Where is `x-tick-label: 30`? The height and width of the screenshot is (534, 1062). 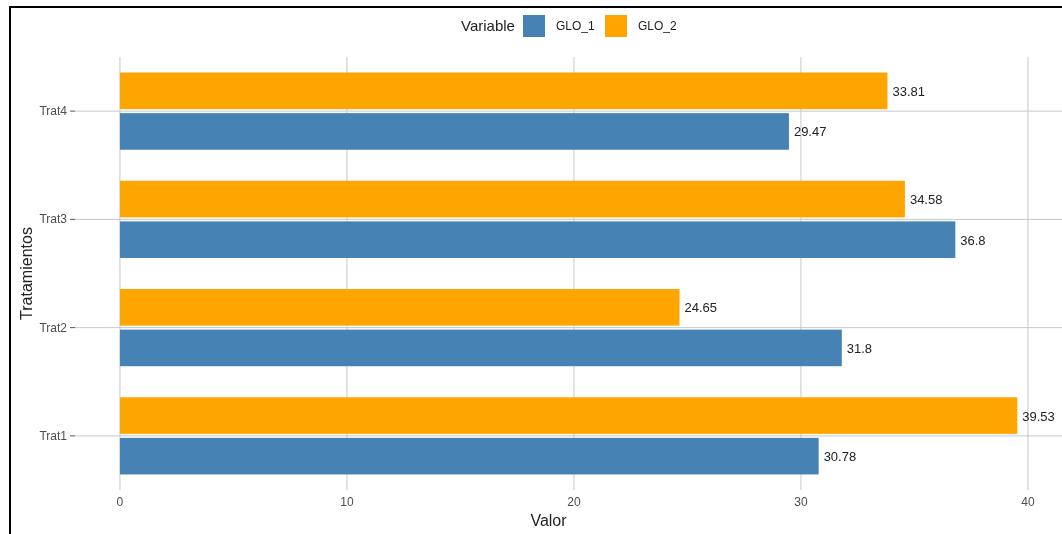
x-tick-label: 30 is located at coordinates (801, 502).